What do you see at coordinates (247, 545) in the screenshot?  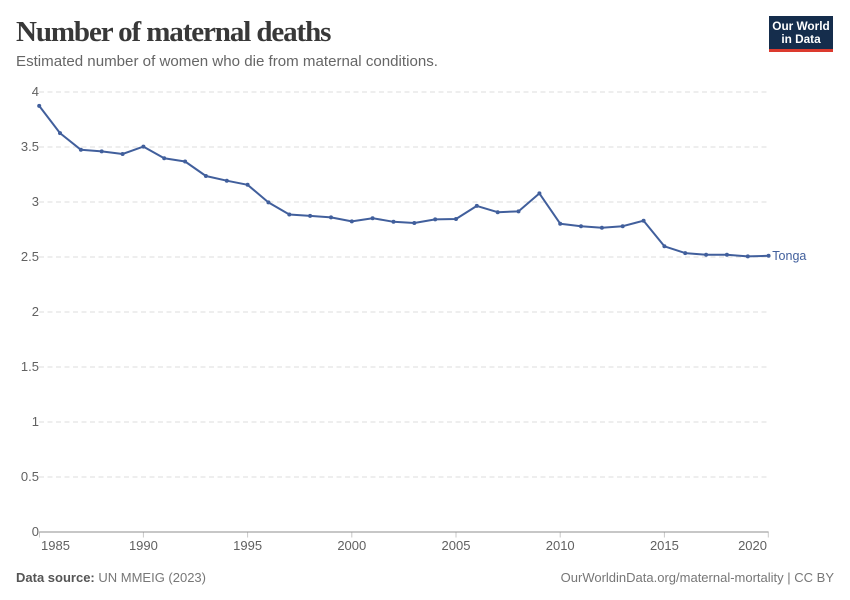 I see `svg-text: 1995` at bounding box center [247, 545].